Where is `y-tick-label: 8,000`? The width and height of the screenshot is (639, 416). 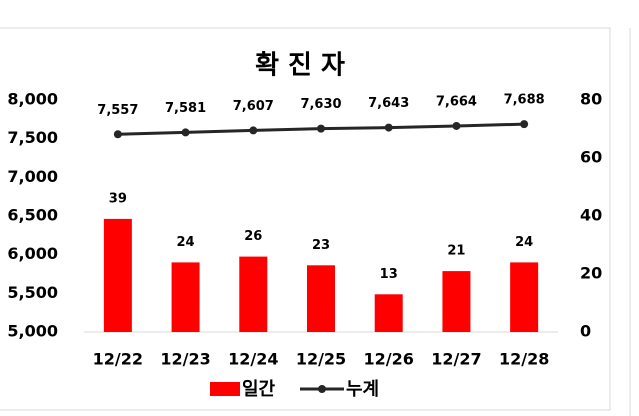
y-tick-label: 8,000 is located at coordinates (32, 99).